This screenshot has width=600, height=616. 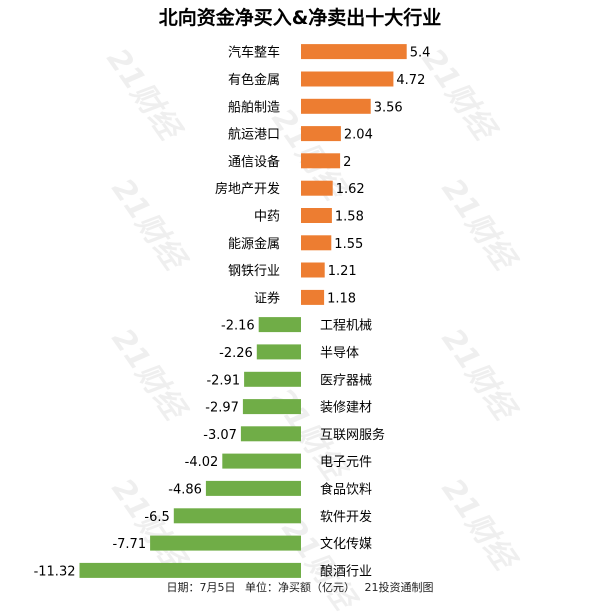 I want to click on value-label-11: -2.16, so click(x=238, y=326).